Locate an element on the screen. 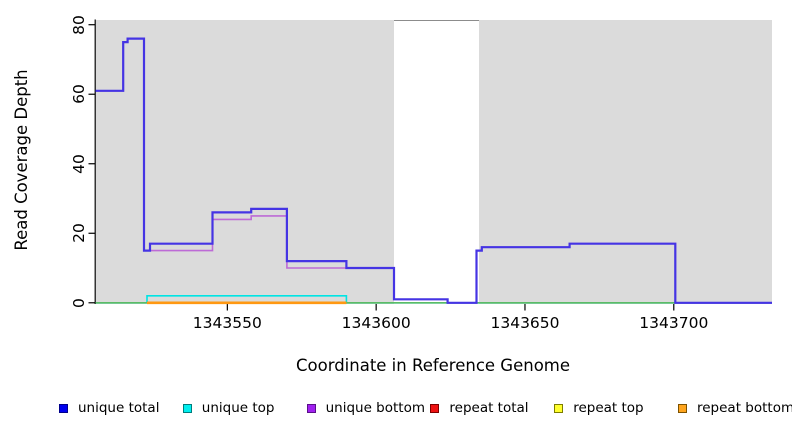 The width and height of the screenshot is (792, 432). y-tick-label: 40 is located at coordinates (79, 163).